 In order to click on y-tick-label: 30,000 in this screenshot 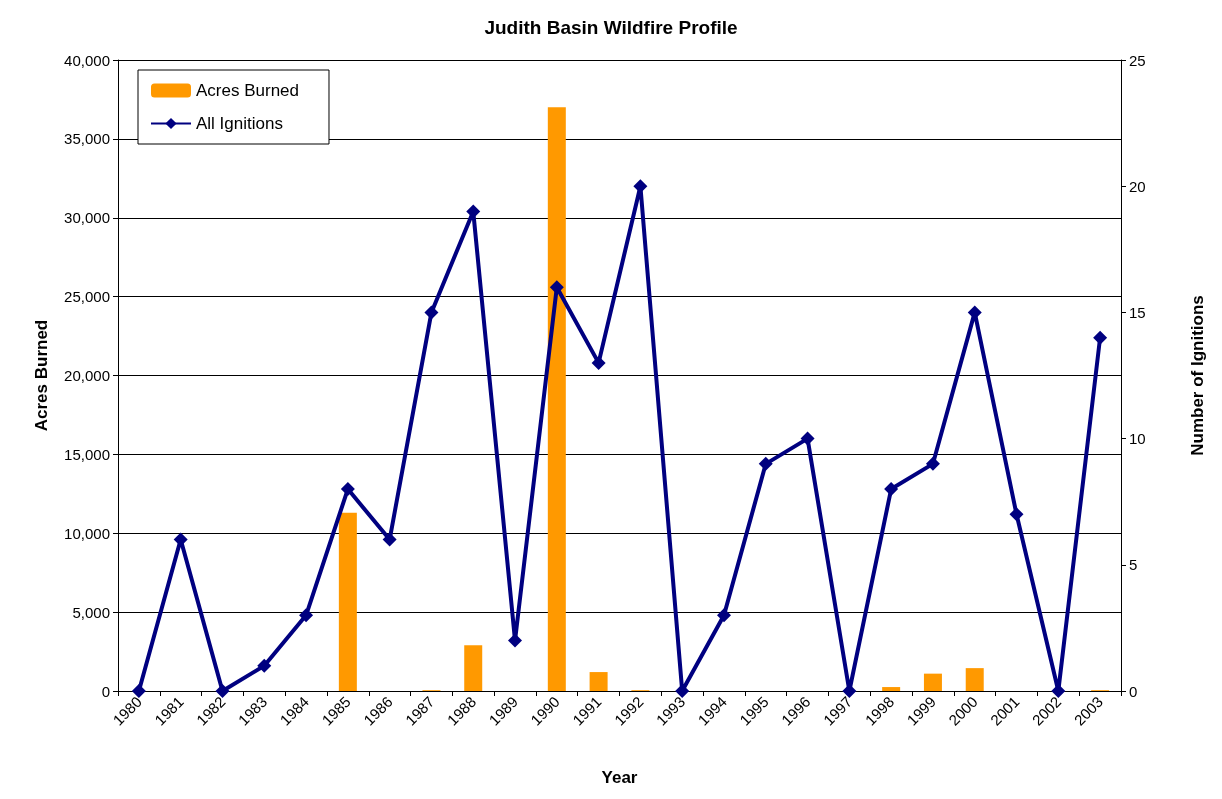, I will do `click(87, 218)`.